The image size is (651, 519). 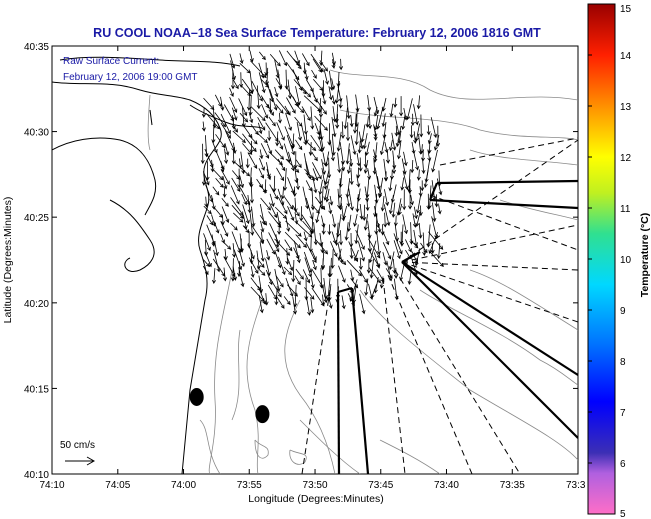 What do you see at coordinates (601, 259) in the screenshot?
I see `colorbar` at bounding box center [601, 259].